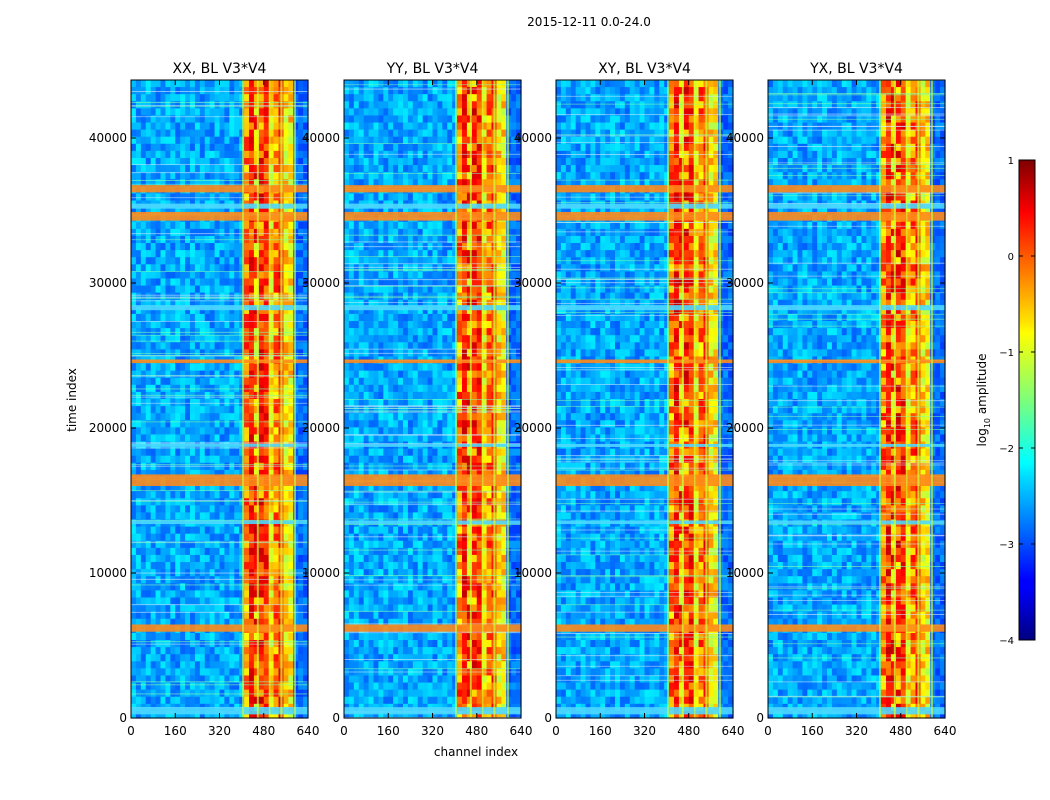  I want to click on colorbar-label-base: 10, so click(987, 423).